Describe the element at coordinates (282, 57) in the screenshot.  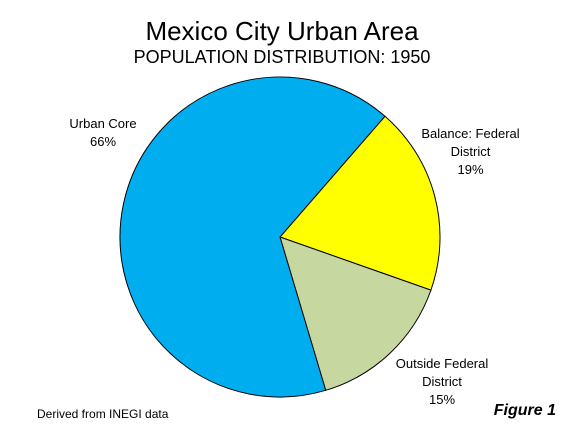
I see `chart-subtitle: POPULATION DISTRIBUTION: 1950` at that location.